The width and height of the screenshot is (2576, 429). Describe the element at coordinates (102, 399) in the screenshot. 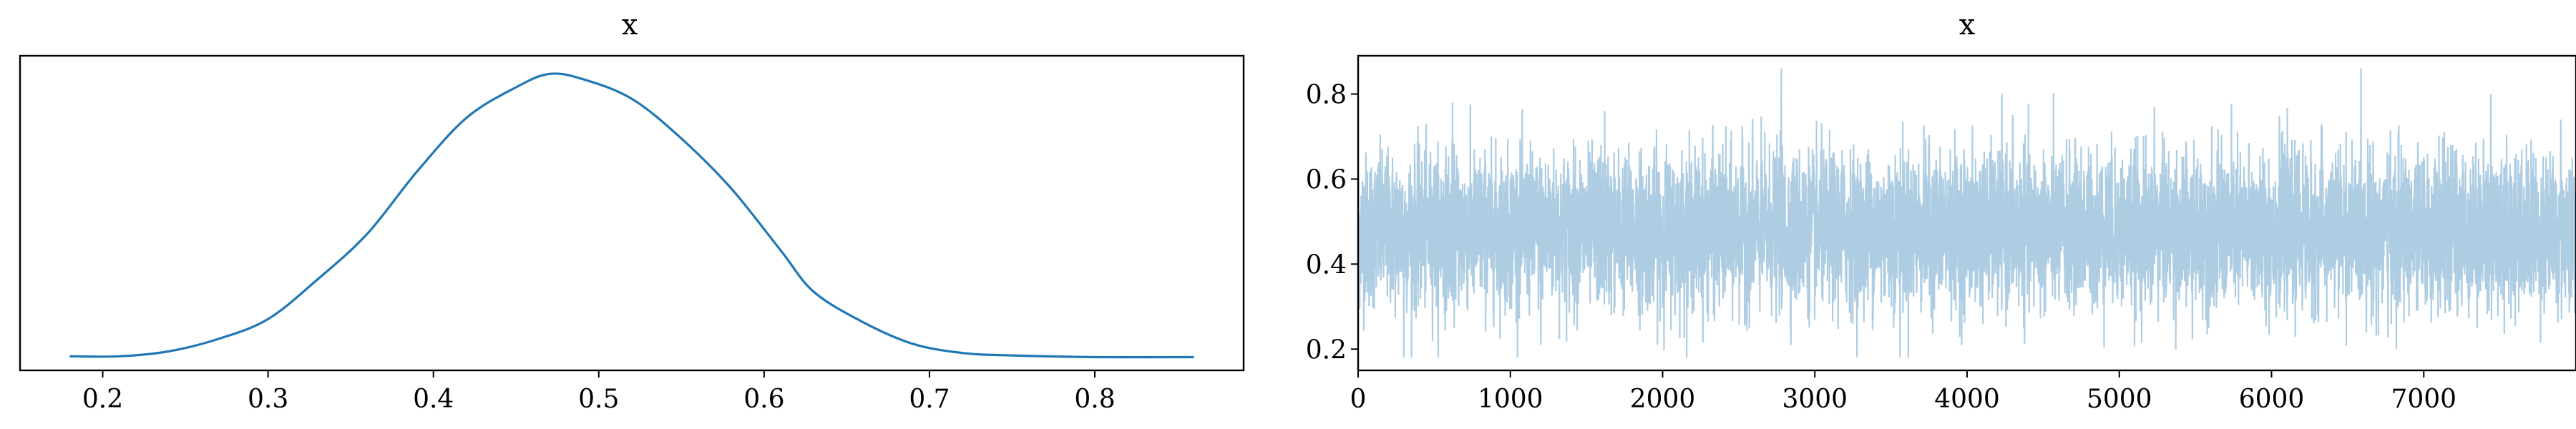

I see `density-x-tick-label: 0.2` at that location.